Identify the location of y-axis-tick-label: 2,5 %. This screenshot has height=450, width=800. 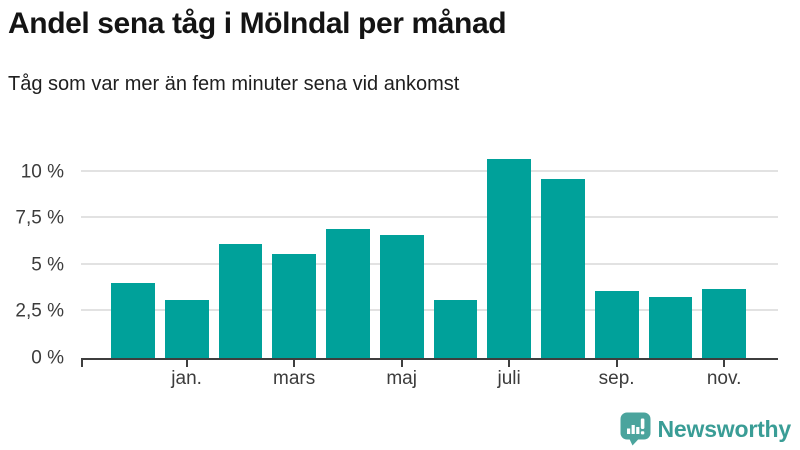
(39, 311).